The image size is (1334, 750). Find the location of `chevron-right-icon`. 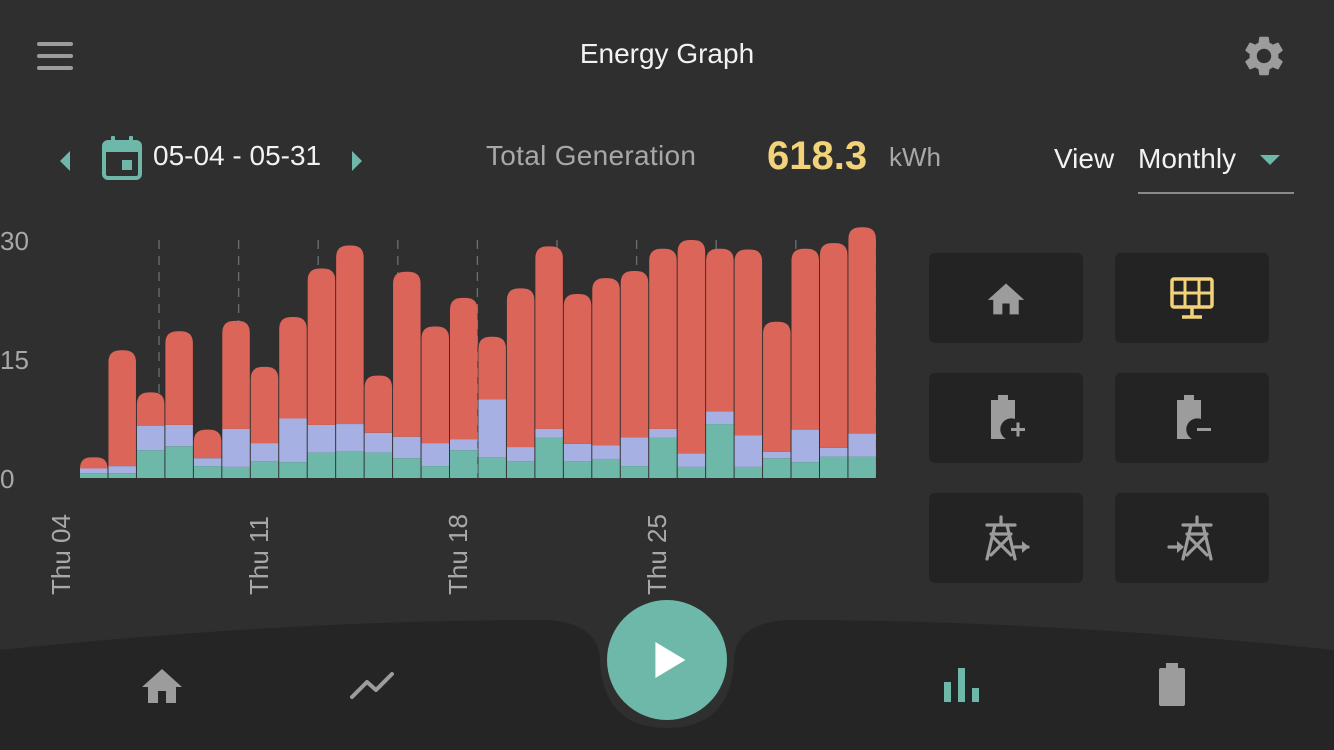

chevron-right-icon is located at coordinates (357, 161).